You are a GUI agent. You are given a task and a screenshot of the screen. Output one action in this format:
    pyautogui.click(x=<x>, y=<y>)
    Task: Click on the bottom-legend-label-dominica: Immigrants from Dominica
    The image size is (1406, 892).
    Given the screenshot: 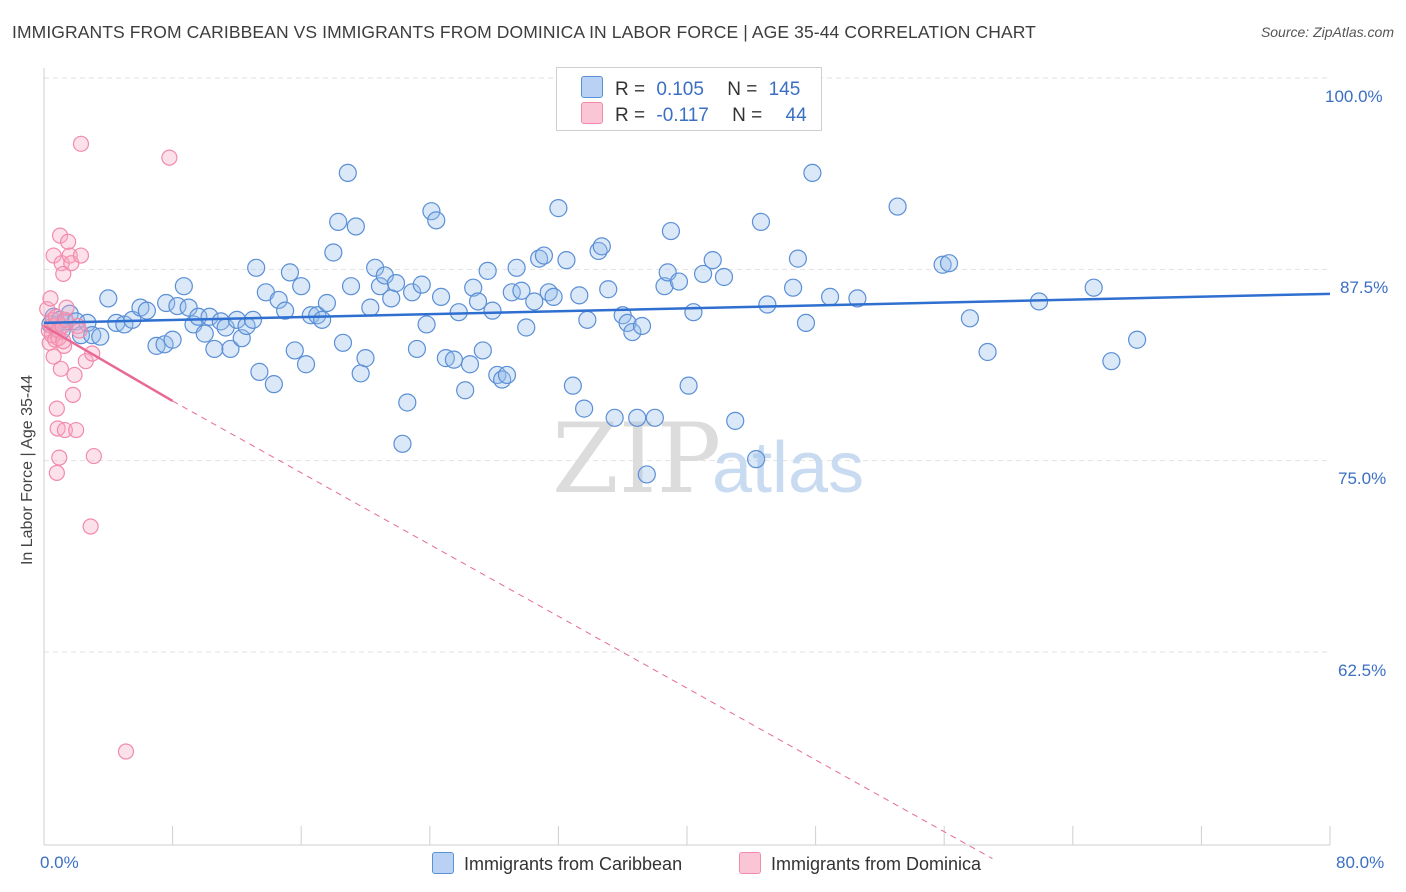 What is the action you would take?
    pyautogui.click(x=876, y=864)
    